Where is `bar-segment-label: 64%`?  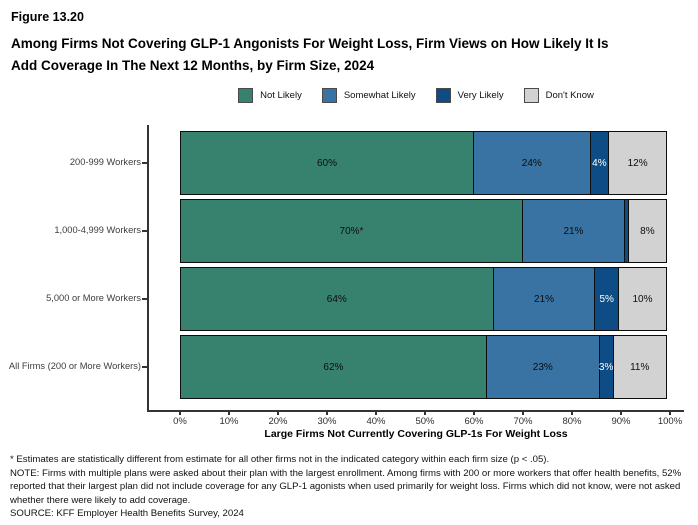 bar-segment-label: 64% is located at coordinates (336, 299).